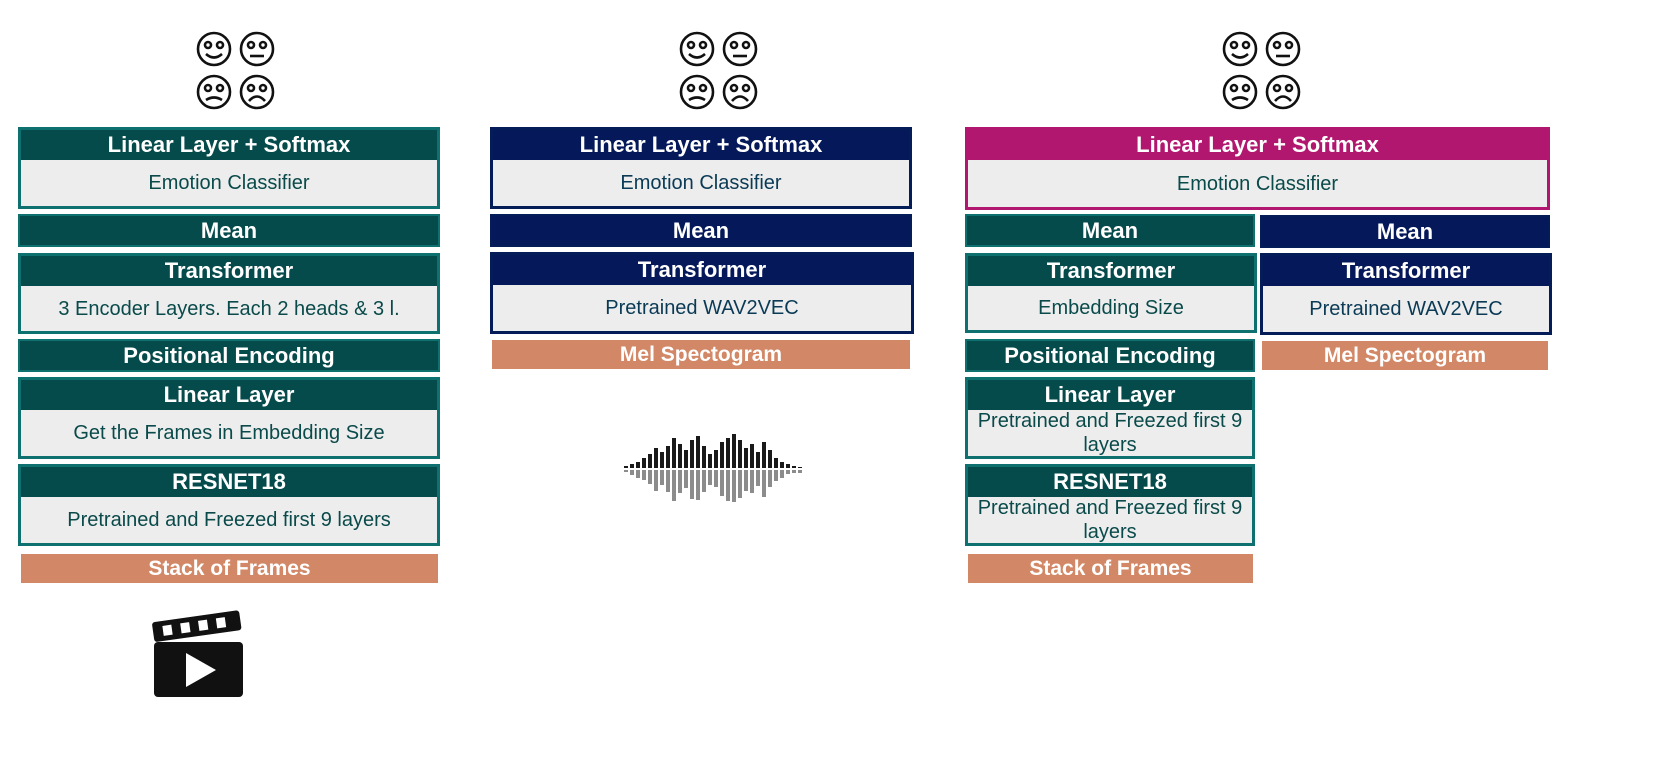 This screenshot has height=759, width=1655. What do you see at coordinates (229, 482) in the screenshot?
I see `video-resnet-title: RESNET18` at bounding box center [229, 482].